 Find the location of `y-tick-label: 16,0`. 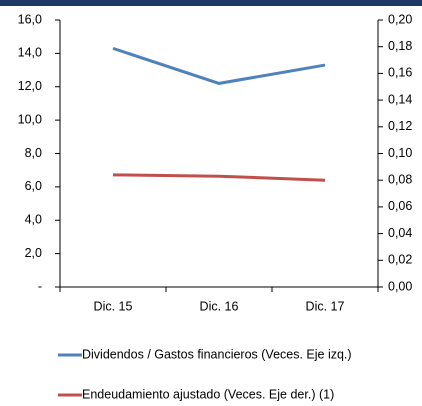

y-tick-label: 16,0 is located at coordinates (30, 19).